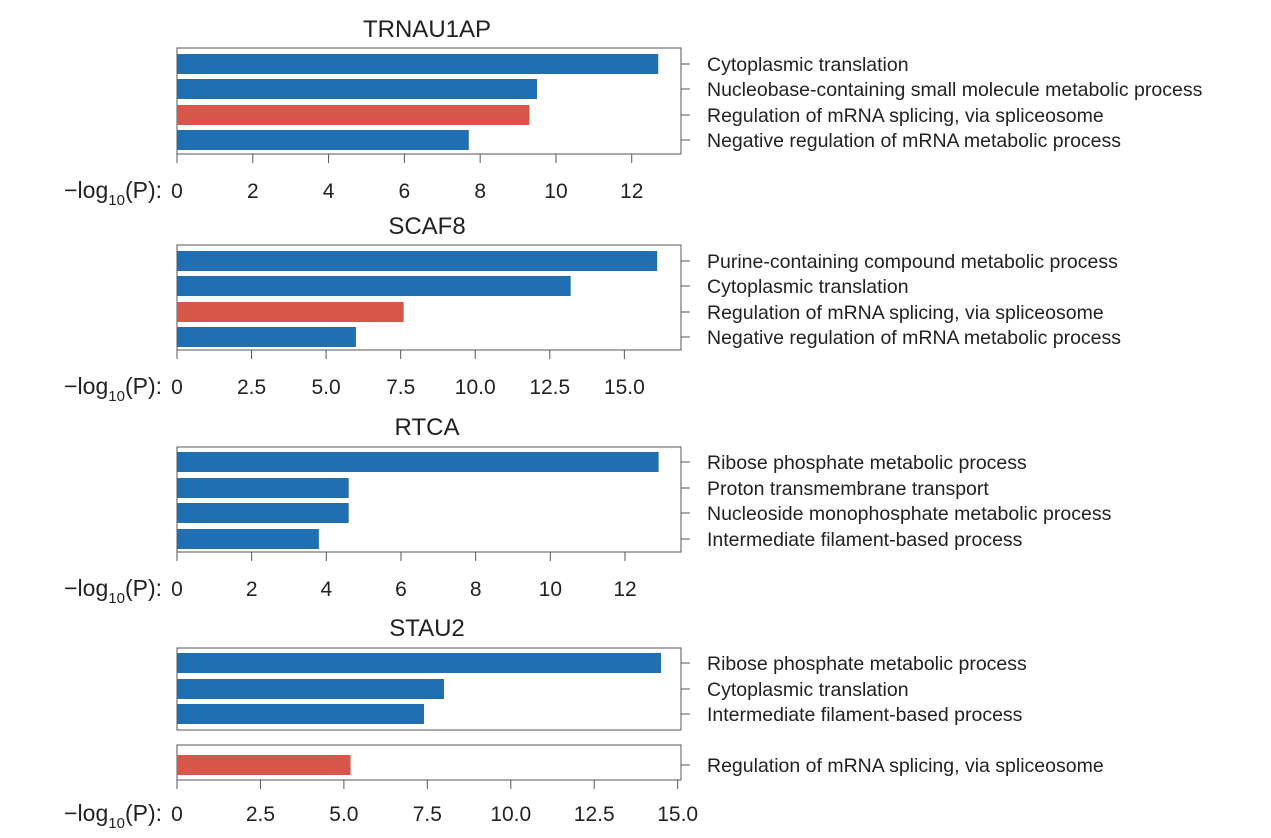 This screenshot has width=1271, height=838. Describe the element at coordinates (426, 226) in the screenshot. I see `chart-title: SCAF8` at that location.